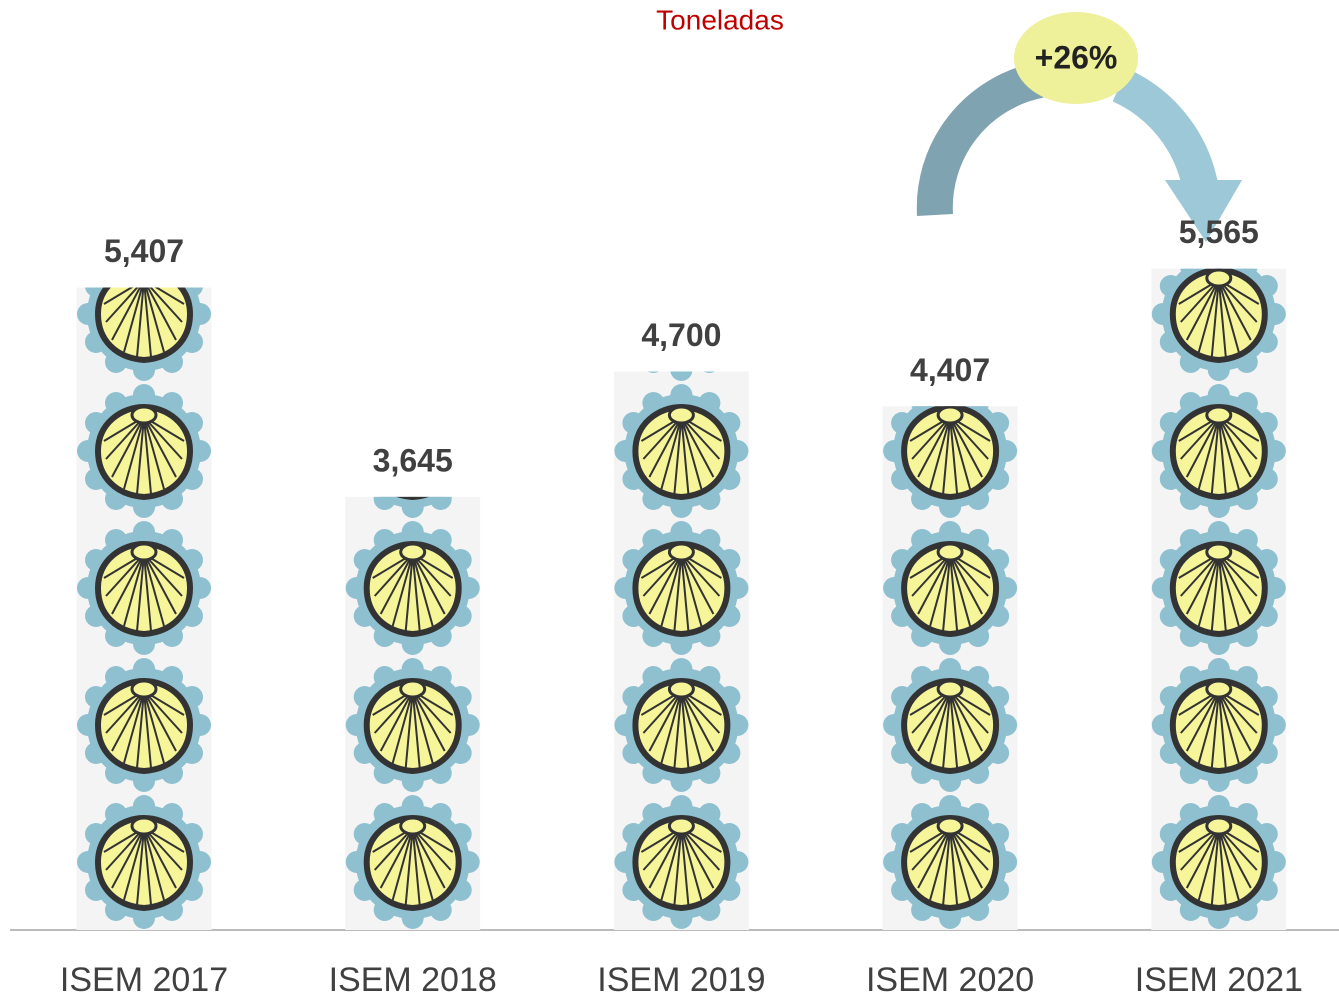 The width and height of the screenshot is (1339, 1002). Describe the element at coordinates (144, 980) in the screenshot. I see `x-tick-label: ISEM 2017` at that location.